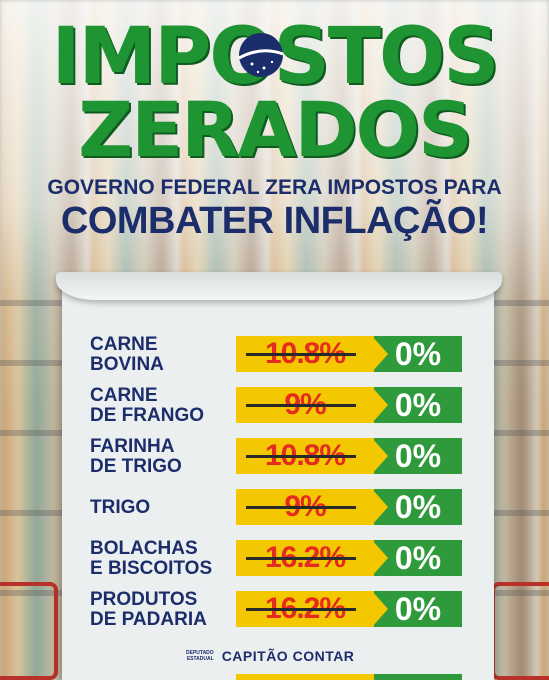 This screenshot has width=549, height=680. What do you see at coordinates (120, 507) in the screenshot?
I see `item-label: TRIGO` at bounding box center [120, 507].